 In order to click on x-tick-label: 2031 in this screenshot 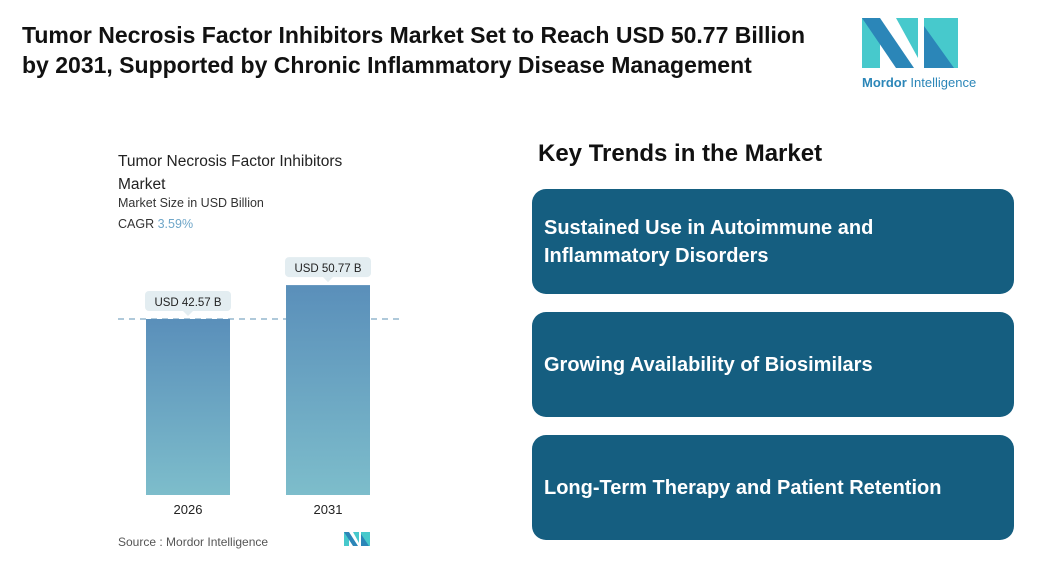, I will do `click(328, 509)`.